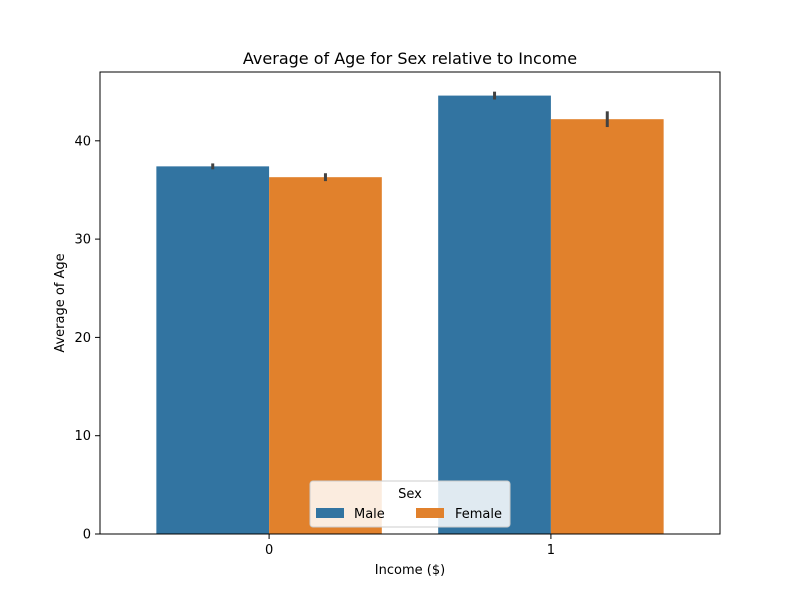 Image resolution: width=800 pixels, height=605 pixels. I want to click on legend-swatch-male, so click(330, 513).